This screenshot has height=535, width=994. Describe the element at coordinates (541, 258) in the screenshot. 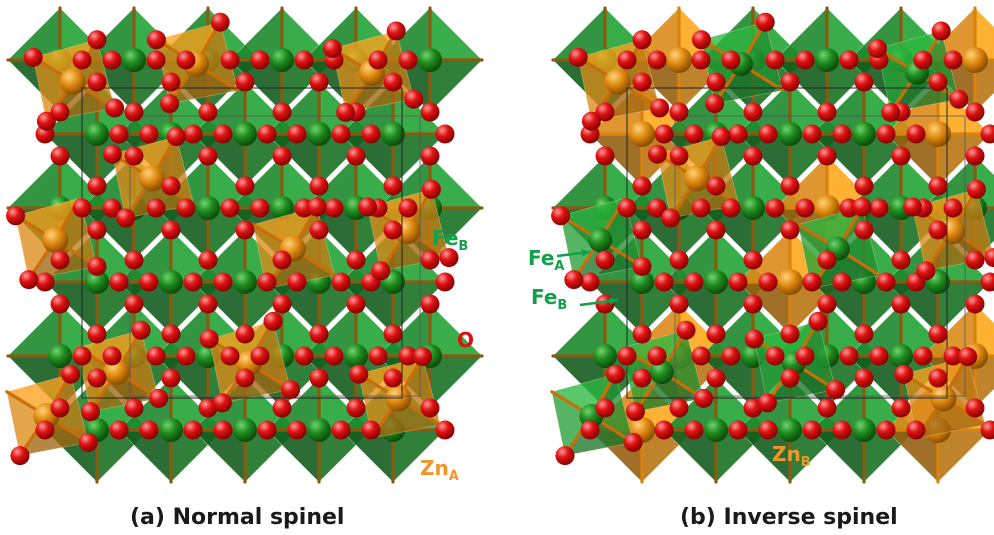

I see `label-fe-a-inverse-main: Fe` at that location.